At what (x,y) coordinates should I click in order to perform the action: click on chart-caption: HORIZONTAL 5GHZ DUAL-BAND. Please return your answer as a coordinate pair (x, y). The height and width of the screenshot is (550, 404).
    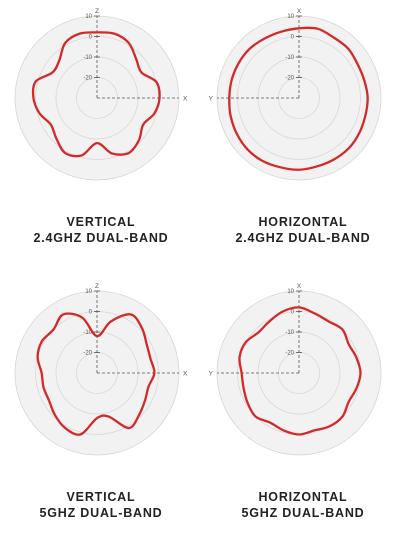
    Looking at the image, I should click on (303, 505).